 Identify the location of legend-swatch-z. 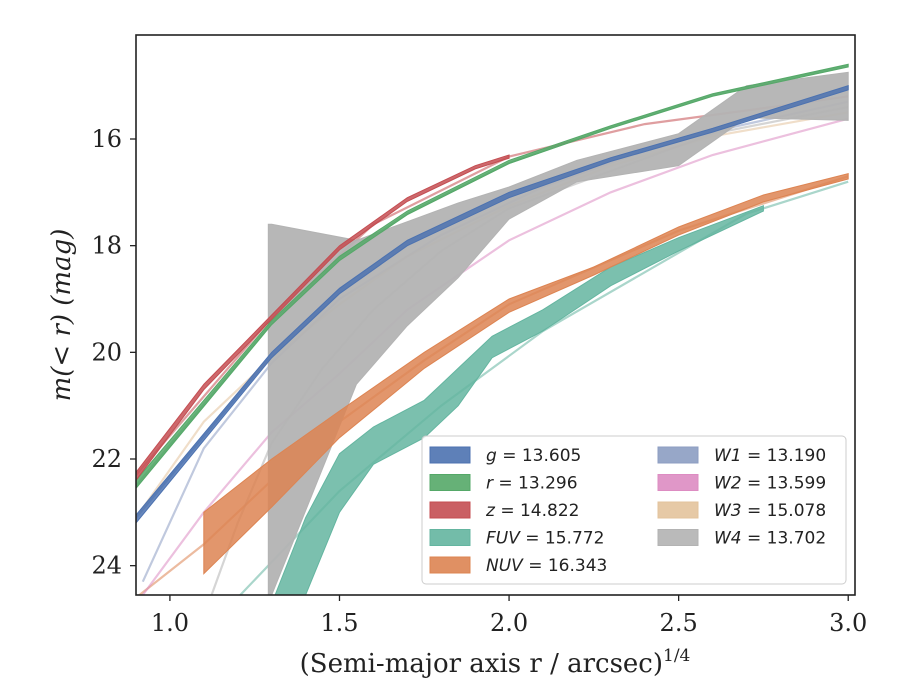
(450, 510).